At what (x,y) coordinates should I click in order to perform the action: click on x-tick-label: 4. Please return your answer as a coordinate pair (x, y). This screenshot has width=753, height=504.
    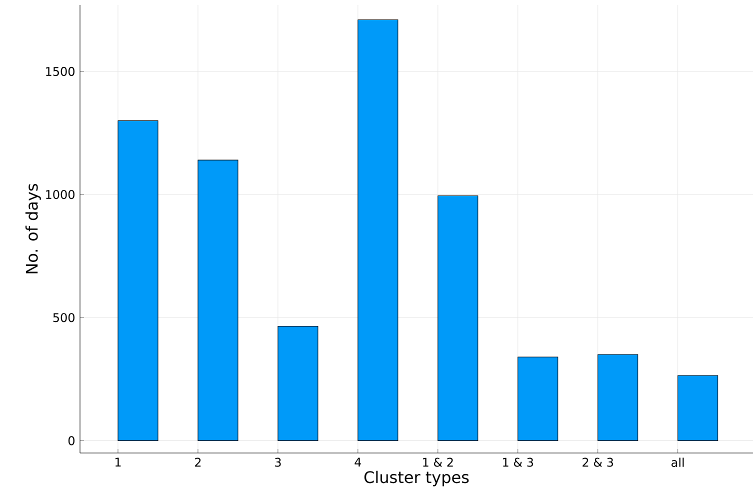
    Looking at the image, I should click on (358, 462).